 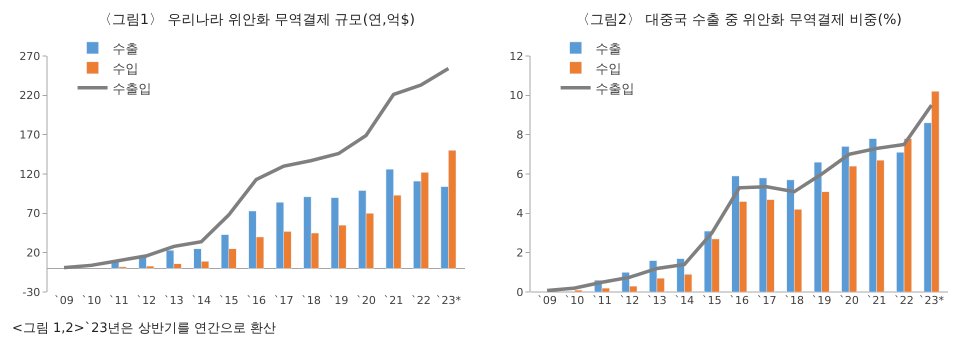 I want to click on y-tick-label: 170, so click(x=29, y=135).